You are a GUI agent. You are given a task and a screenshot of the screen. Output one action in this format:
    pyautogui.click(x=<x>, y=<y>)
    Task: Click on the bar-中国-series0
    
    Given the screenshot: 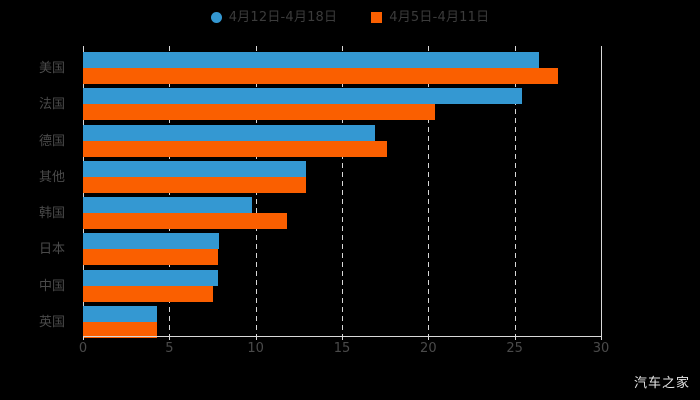 What is the action you would take?
    pyautogui.click(x=150, y=277)
    